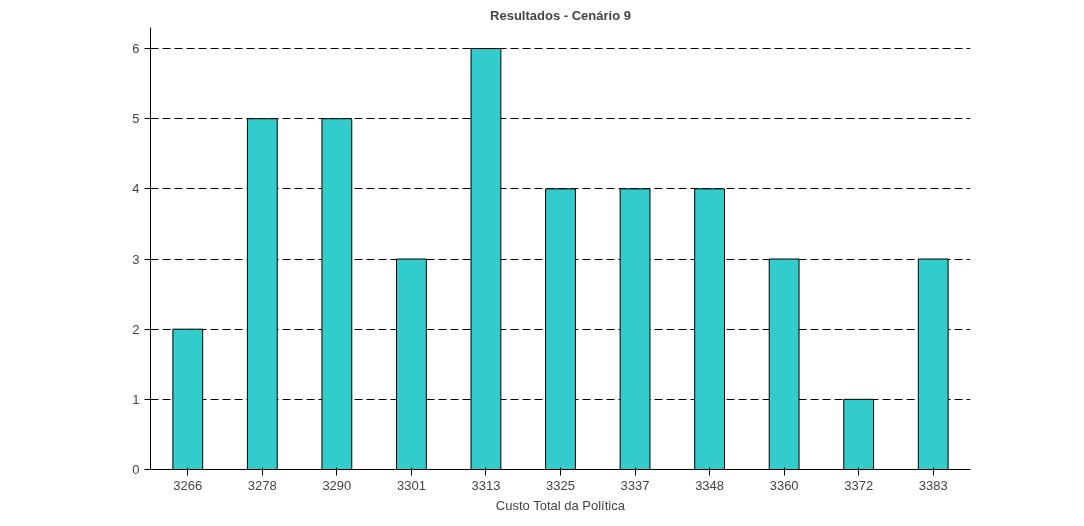 This screenshot has width=1084, height=526. Describe the element at coordinates (411, 485) in the screenshot. I see `x-tick-label: 3301` at that location.